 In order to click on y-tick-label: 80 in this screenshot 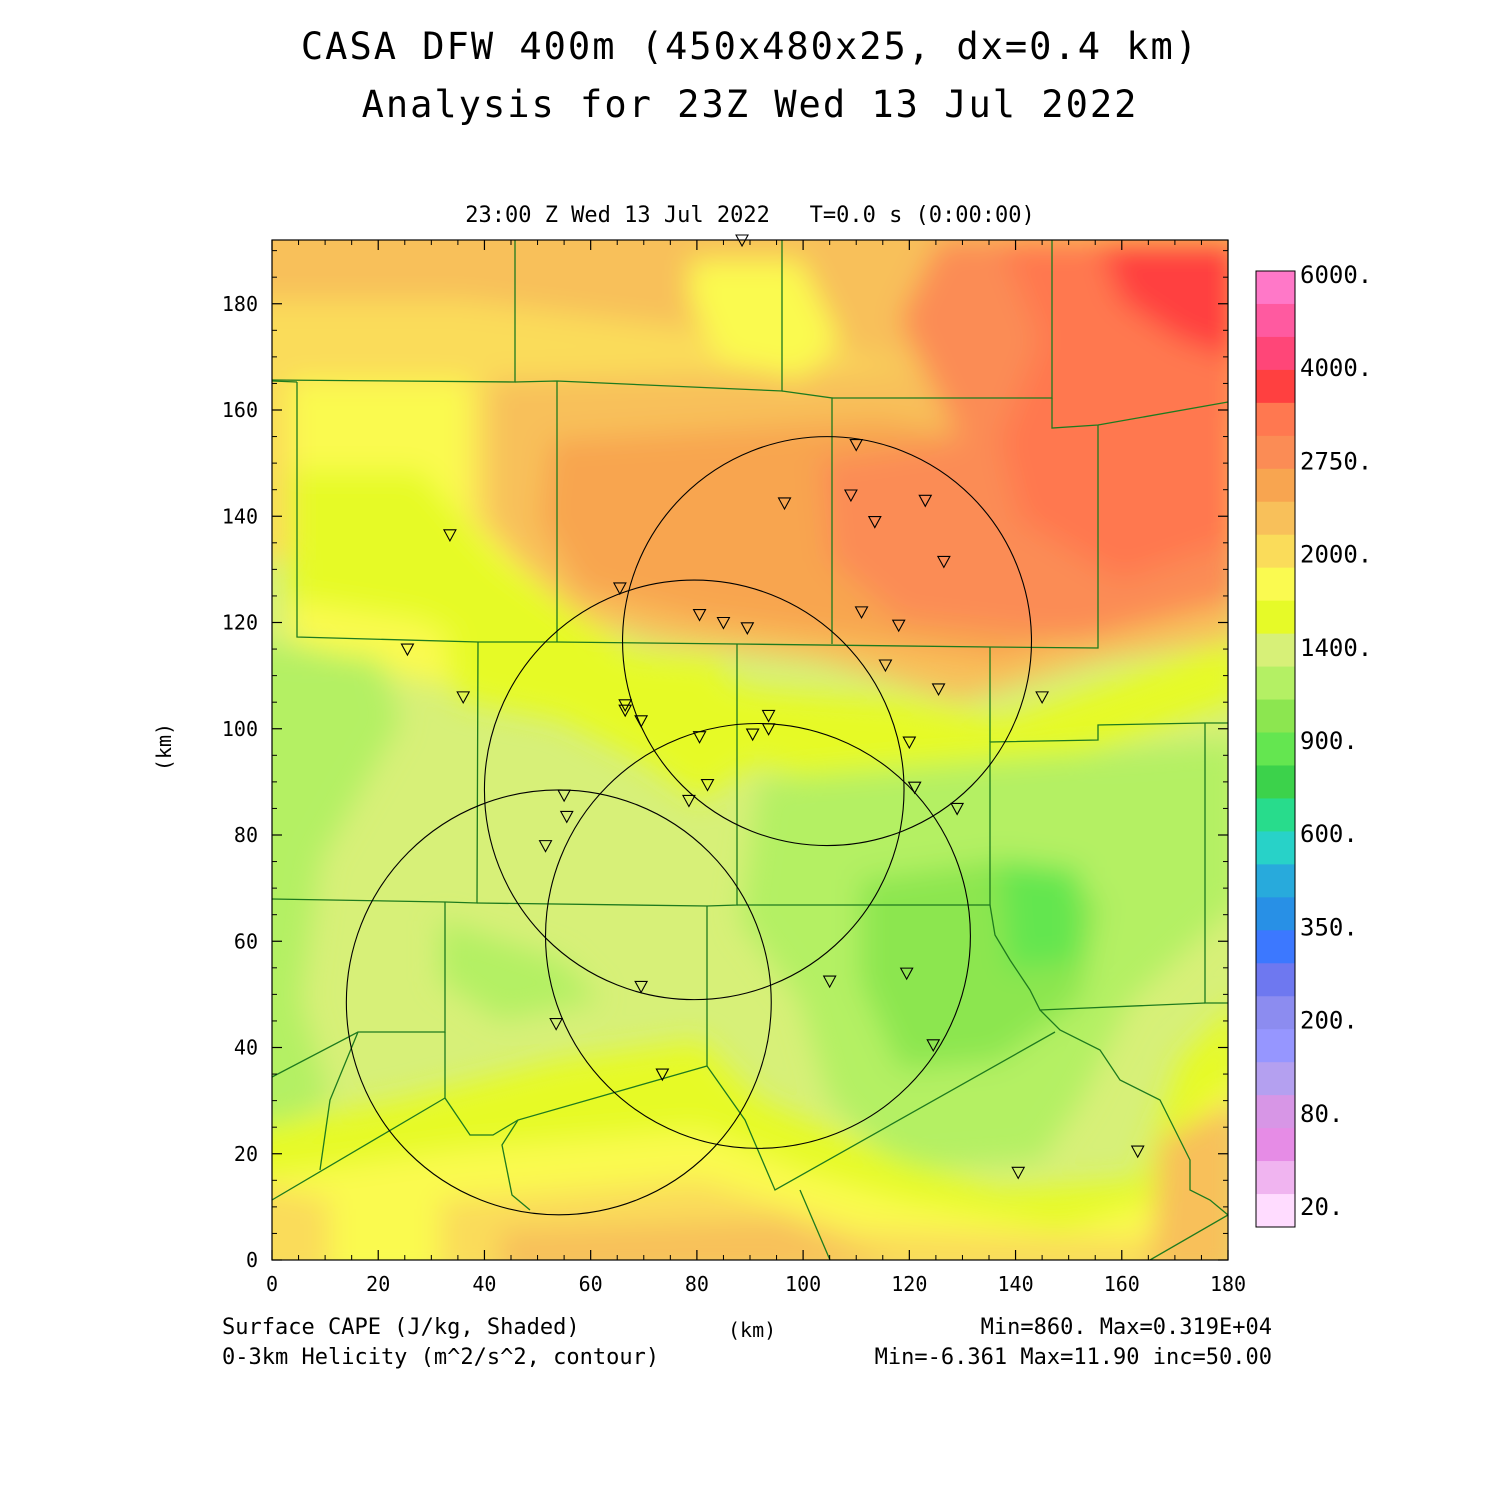, I will do `click(246, 835)`.